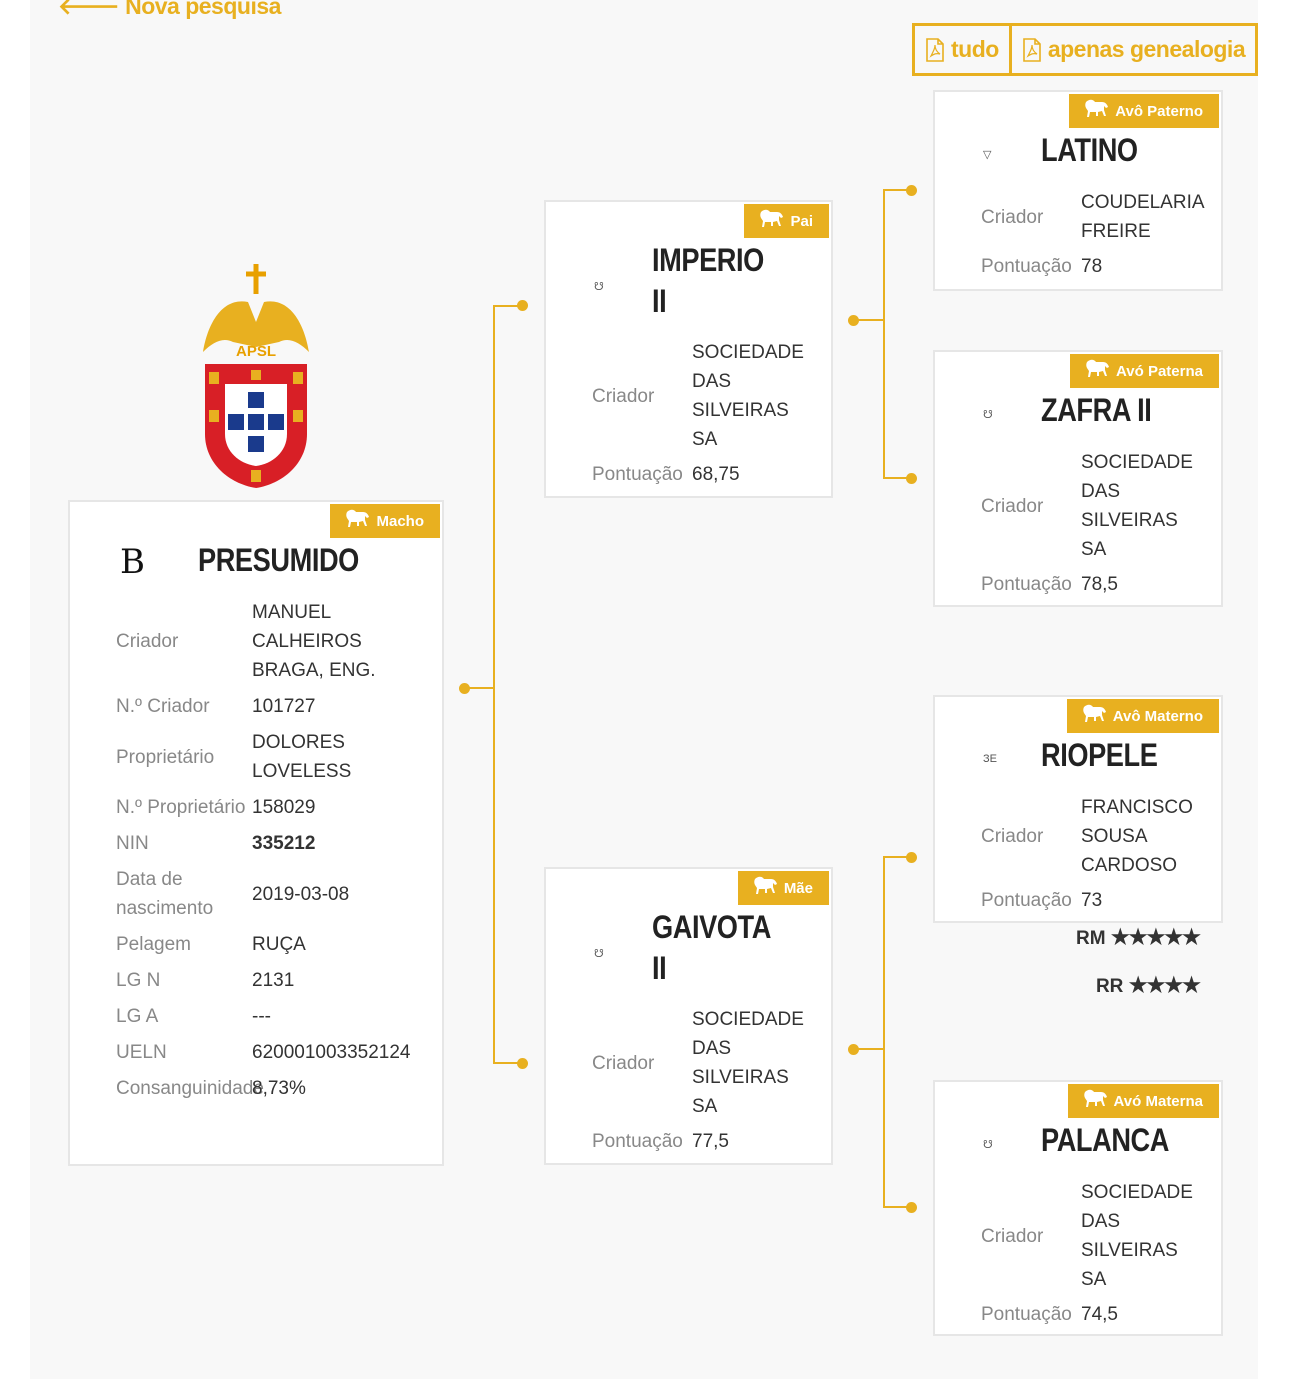  I want to click on field-row: Pelagem RUÇA, so click(274, 944).